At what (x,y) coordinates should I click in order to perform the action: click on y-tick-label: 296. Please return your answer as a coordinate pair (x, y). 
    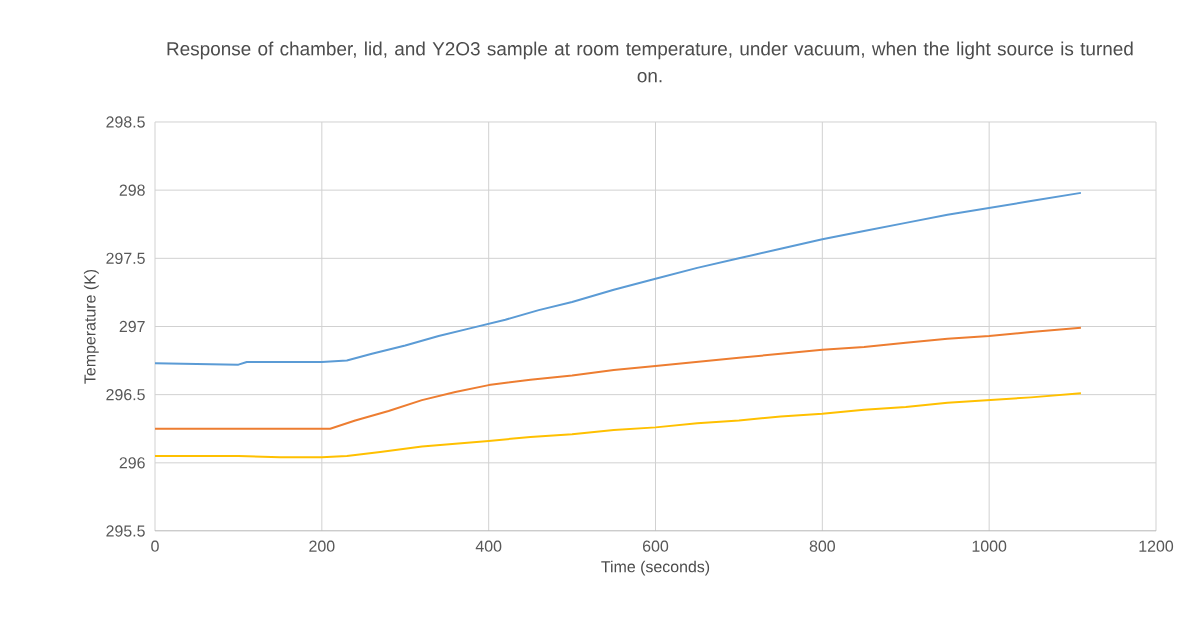
    Looking at the image, I should click on (132, 463).